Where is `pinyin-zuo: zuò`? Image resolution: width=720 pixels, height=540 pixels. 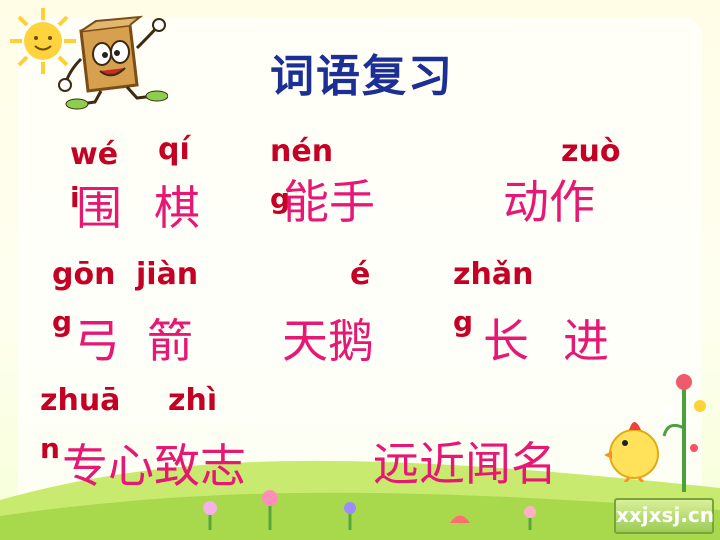 pinyin-zuo: zuò is located at coordinates (591, 151).